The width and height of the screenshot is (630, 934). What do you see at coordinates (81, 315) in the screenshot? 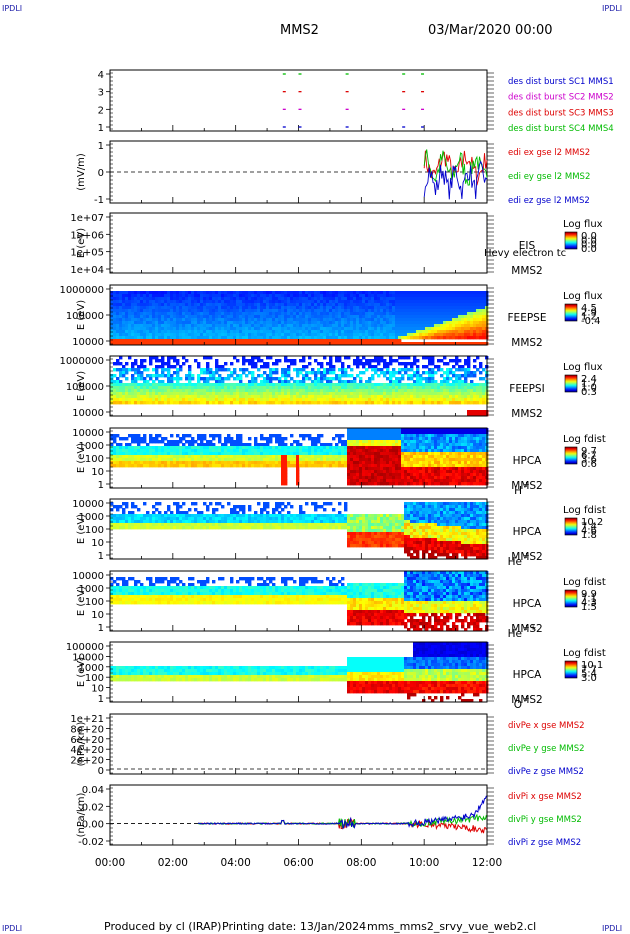
I see `feepse-panel-ylabel: E (eV)` at bounding box center [81, 315].